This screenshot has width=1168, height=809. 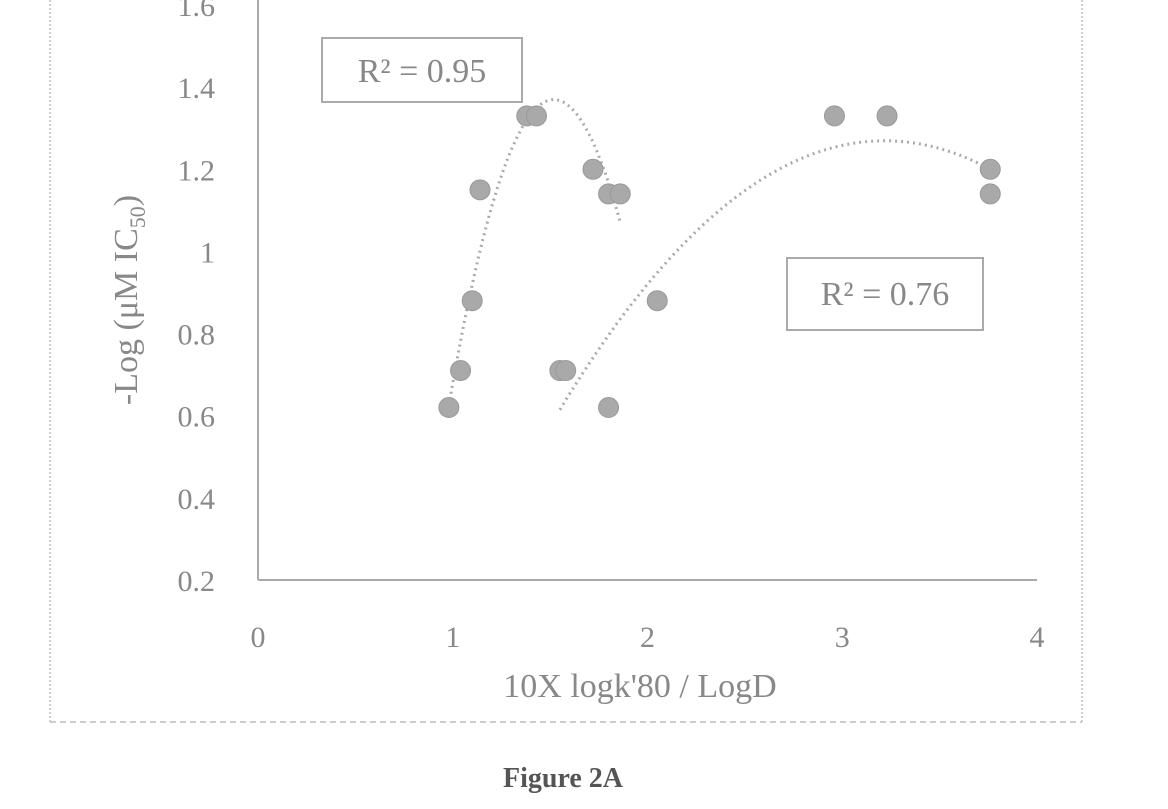 I want to click on y-axis-title-subscript: 50, so click(x=137, y=217).